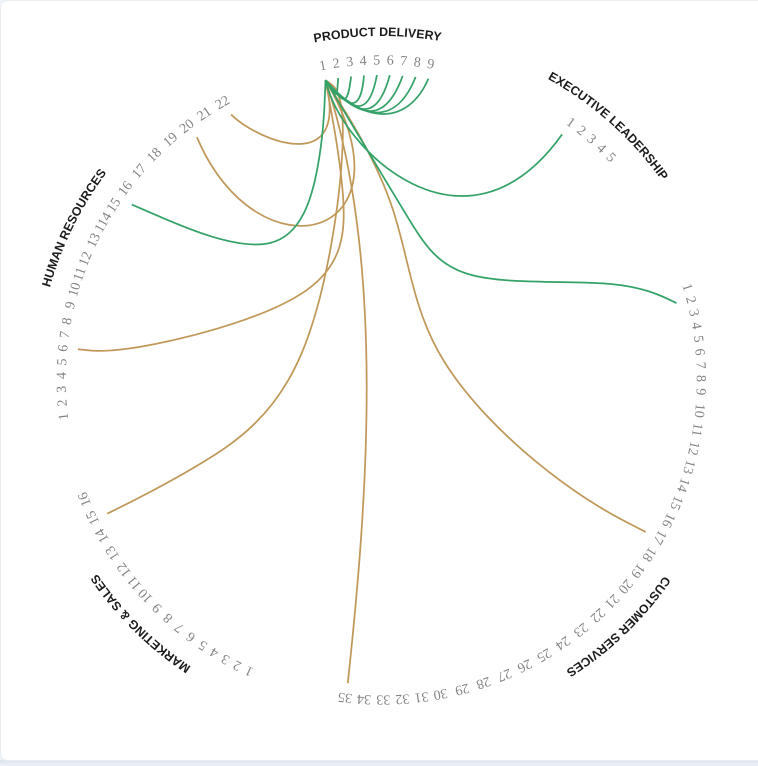  Describe the element at coordinates (649, 554) in the screenshot. I see `svg-text: 18` at that location.